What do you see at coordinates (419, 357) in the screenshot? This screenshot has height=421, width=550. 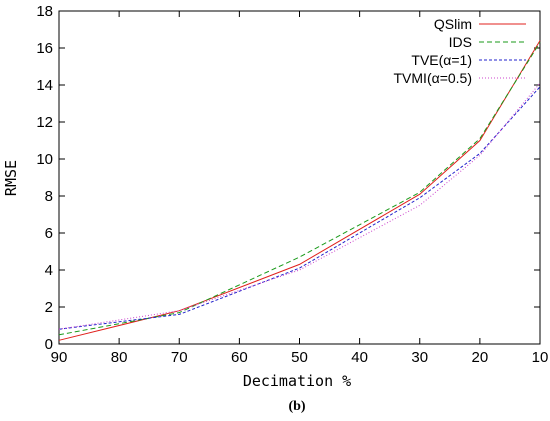 I see `x-tick-label: 30` at bounding box center [419, 357].